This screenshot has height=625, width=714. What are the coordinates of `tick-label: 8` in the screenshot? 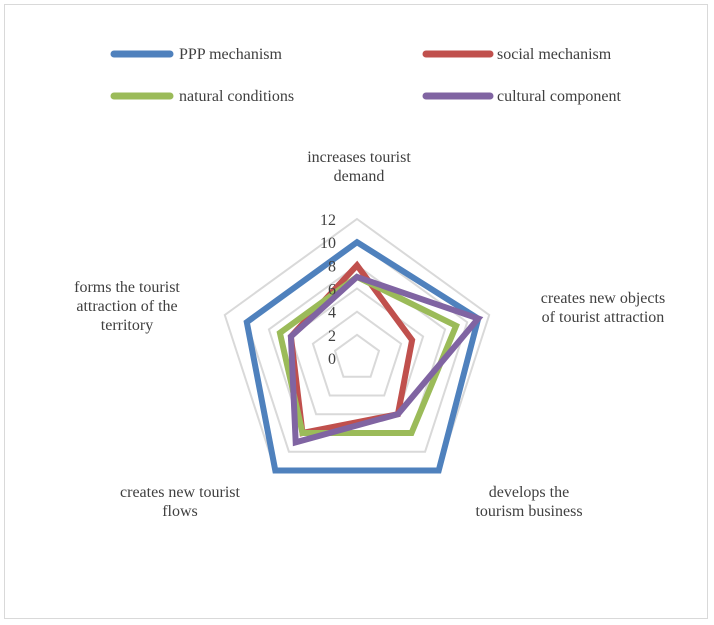 It's located at (332, 266).